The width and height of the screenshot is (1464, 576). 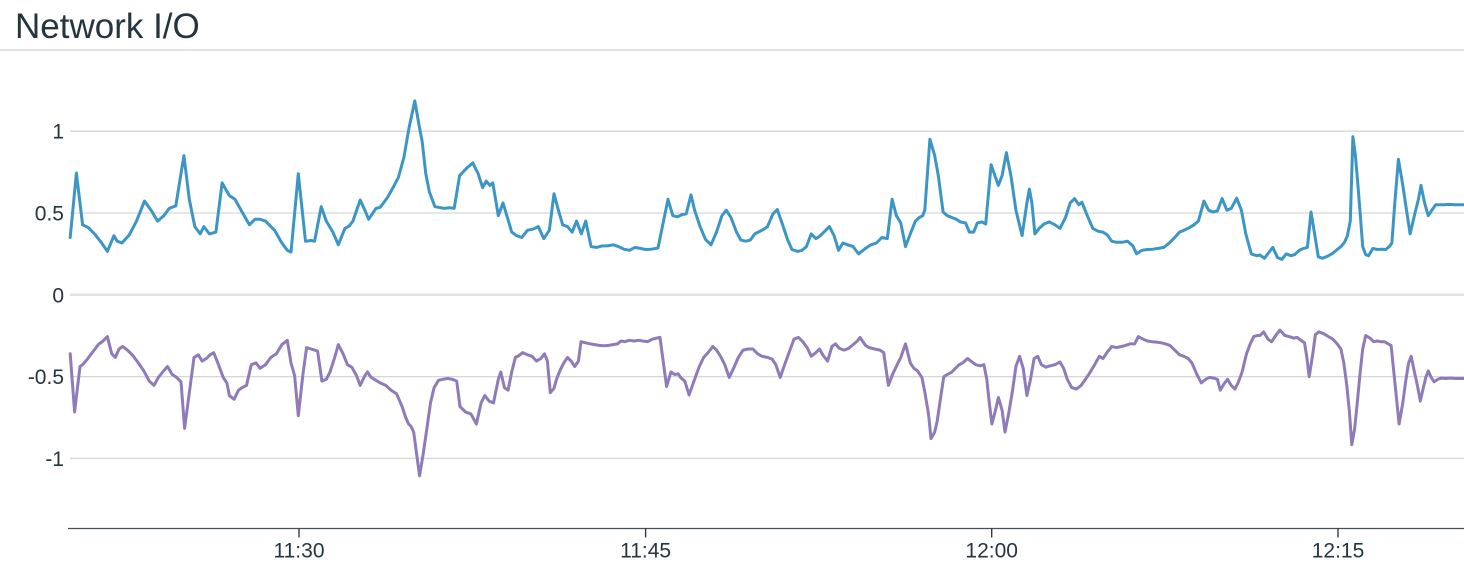 I want to click on svg-text: 12:00, so click(x=991, y=551).